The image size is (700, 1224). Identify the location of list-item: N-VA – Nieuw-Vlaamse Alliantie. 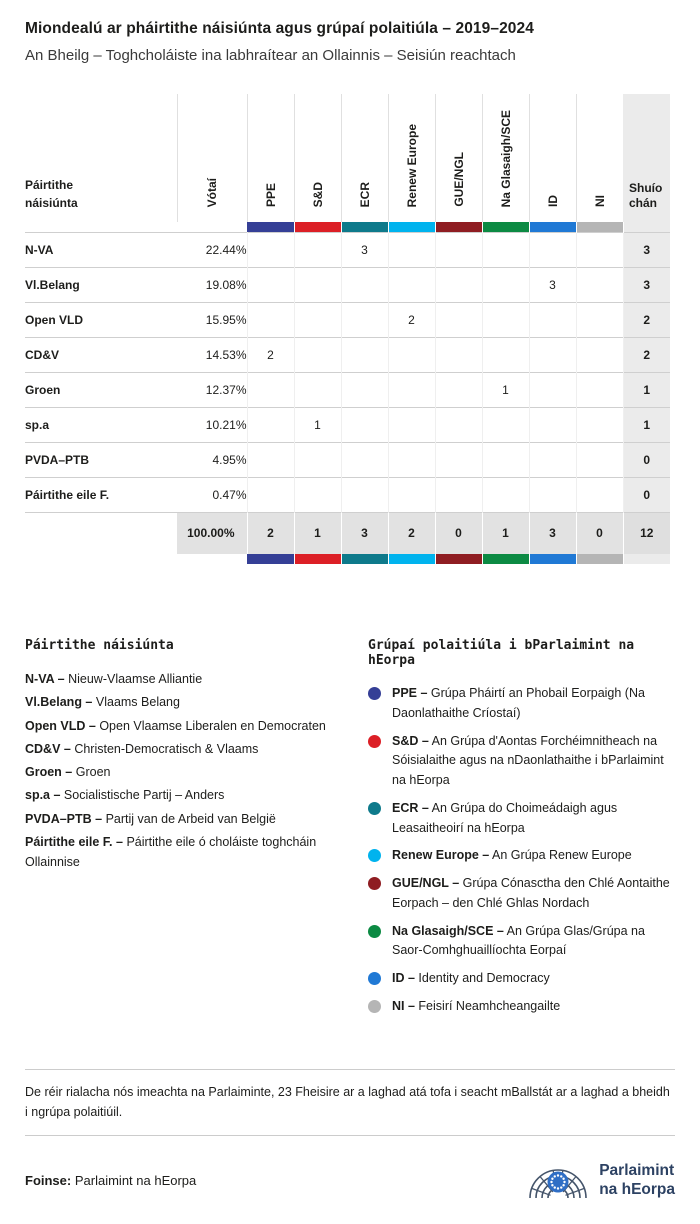
(114, 679).